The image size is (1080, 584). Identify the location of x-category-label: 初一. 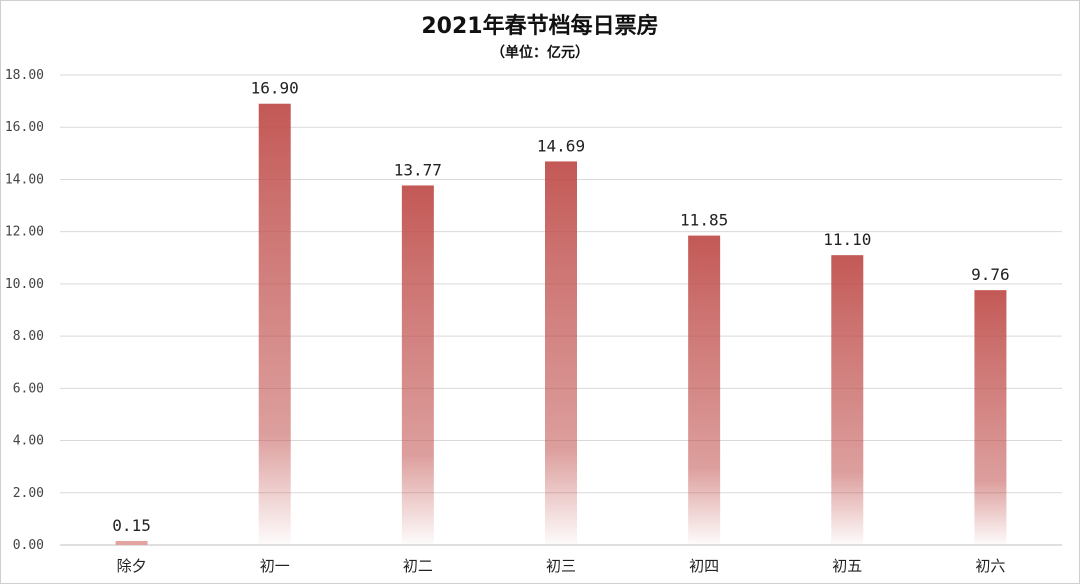
(275, 566).